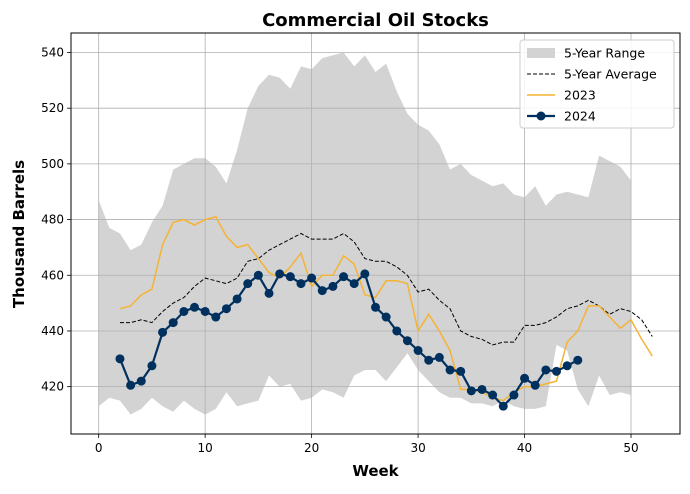  What do you see at coordinates (417, 448) in the screenshot?
I see `x-tick-label: 30` at bounding box center [417, 448].